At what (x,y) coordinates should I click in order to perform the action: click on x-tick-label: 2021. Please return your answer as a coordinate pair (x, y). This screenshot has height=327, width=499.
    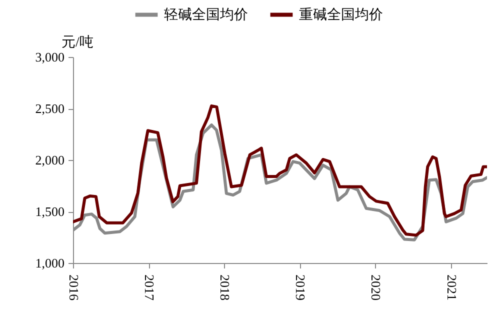
    Looking at the image, I should click on (452, 287).